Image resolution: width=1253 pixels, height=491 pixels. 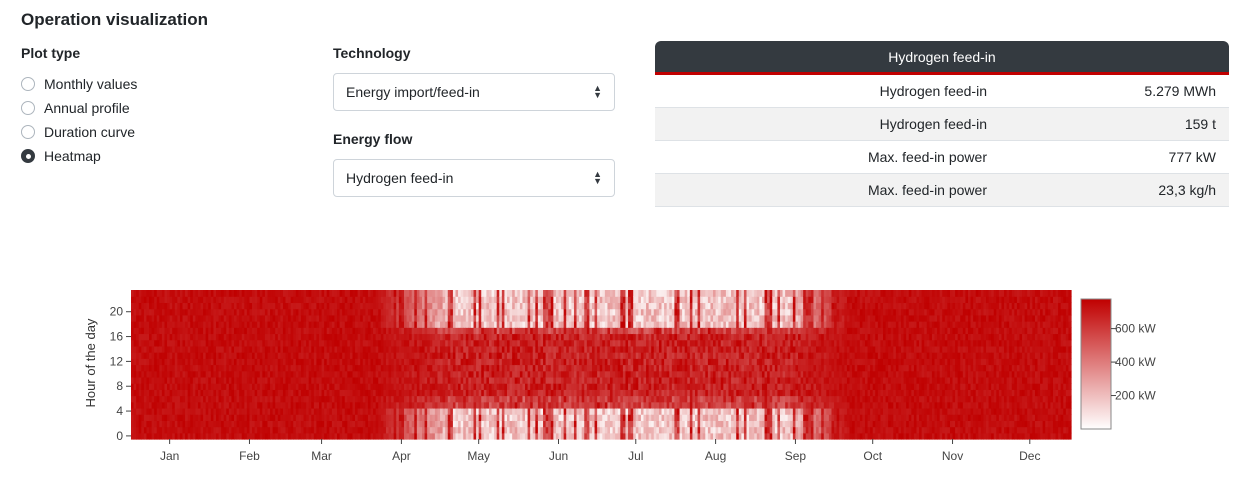 What do you see at coordinates (474, 178) in the screenshot?
I see `energy-flow-select: Hydrogen feed-in ▲ ▼` at bounding box center [474, 178].